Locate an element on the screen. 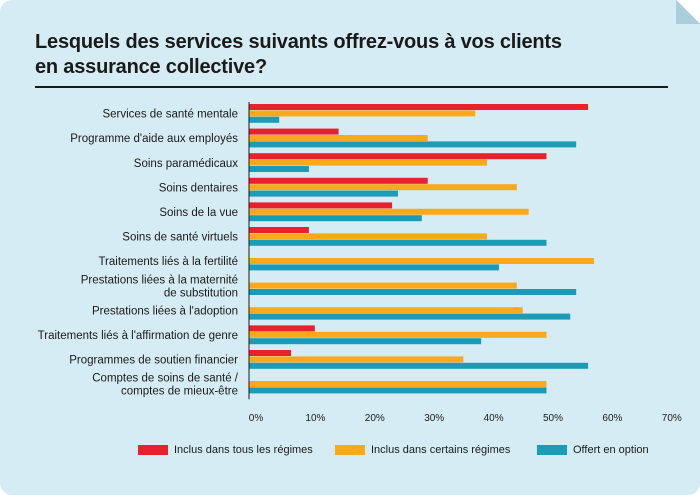 The width and height of the screenshot is (700, 495). category-label-line: Services de santé mentale is located at coordinates (170, 115).